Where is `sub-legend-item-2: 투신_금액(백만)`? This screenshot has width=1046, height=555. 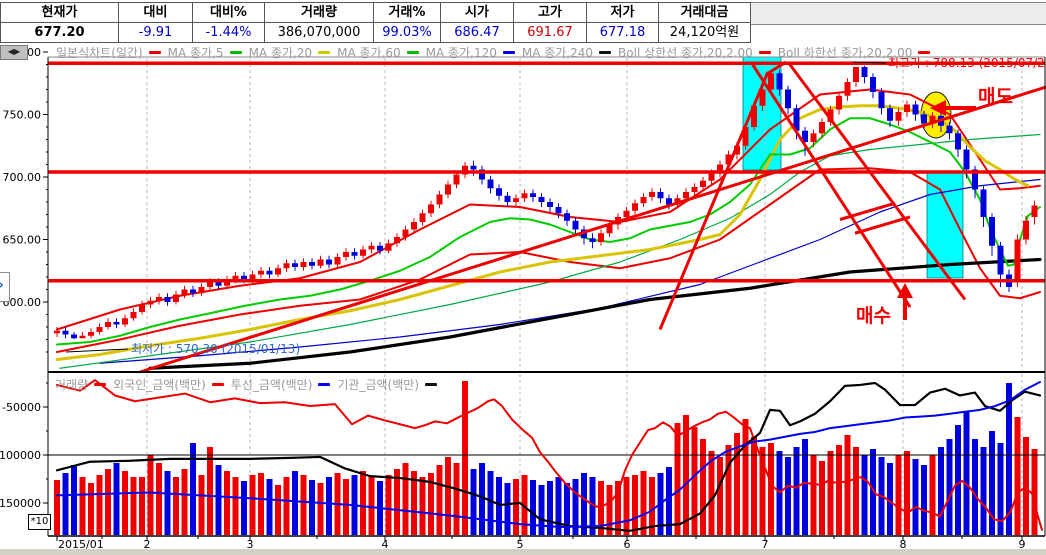 sub-legend-item-2: 투신_금액(백만) is located at coordinates (281, 384).